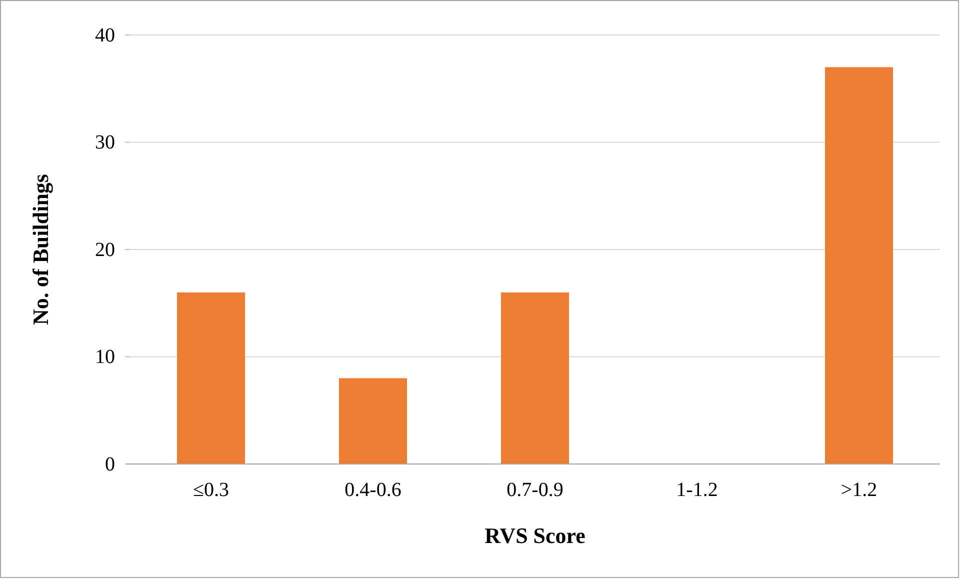 The image size is (960, 579). What do you see at coordinates (859, 490) in the screenshot?
I see `x-tick-label: >1.2` at bounding box center [859, 490].